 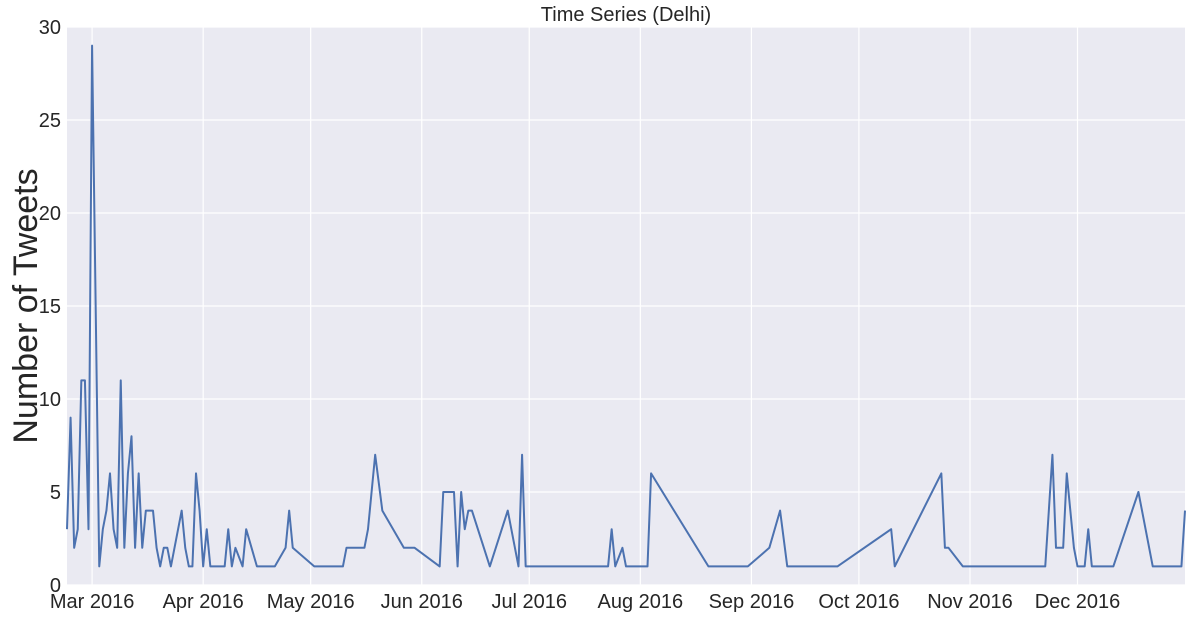 What do you see at coordinates (422, 602) in the screenshot?
I see `x-tick-label: Jun 2016` at bounding box center [422, 602].